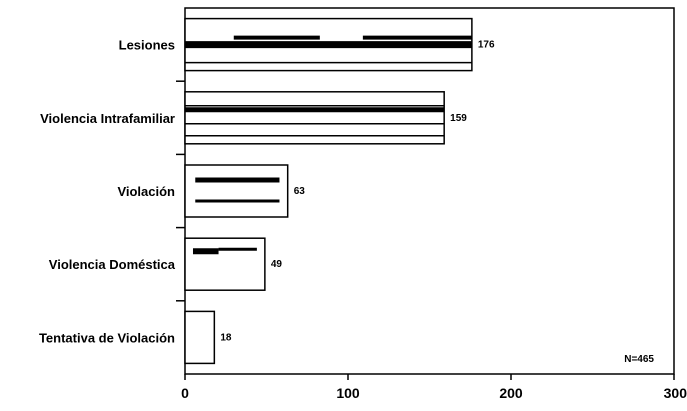  What do you see at coordinates (300, 191) in the screenshot?
I see `data-label: 63` at bounding box center [300, 191].